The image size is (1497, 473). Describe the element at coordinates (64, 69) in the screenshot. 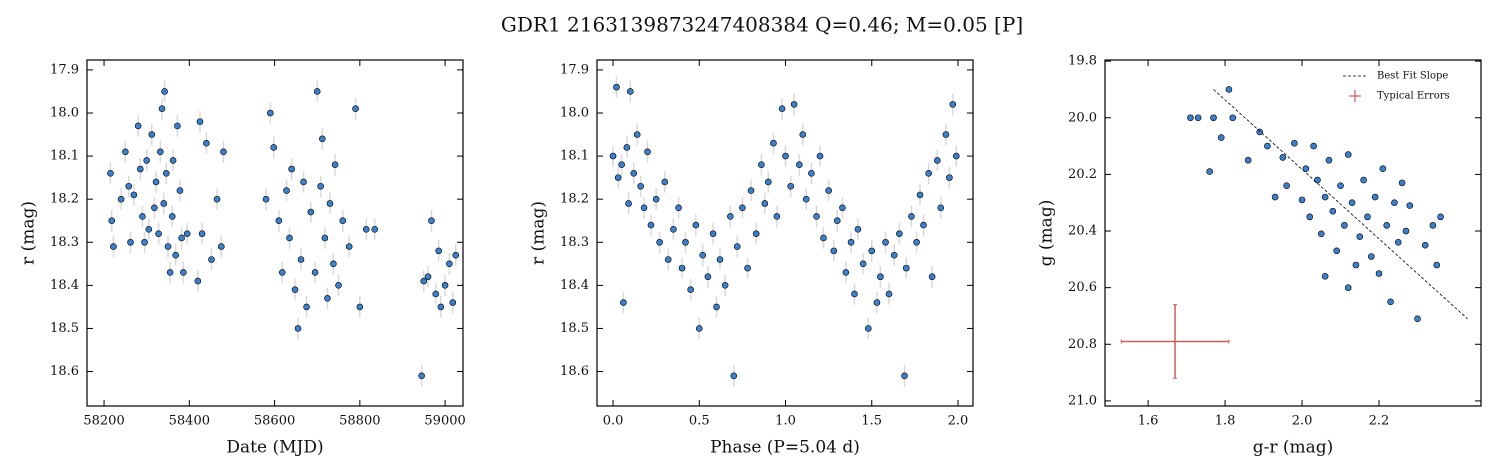

I see `y-tick-label: 17.9` at that location.